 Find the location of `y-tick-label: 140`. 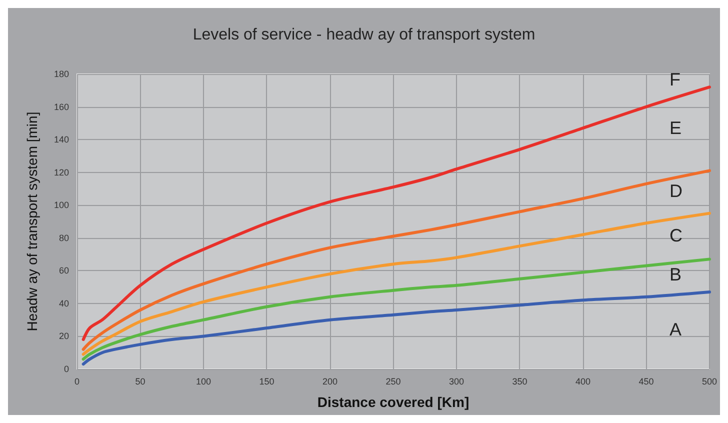

y-tick-label: 140 is located at coordinates (61, 139).